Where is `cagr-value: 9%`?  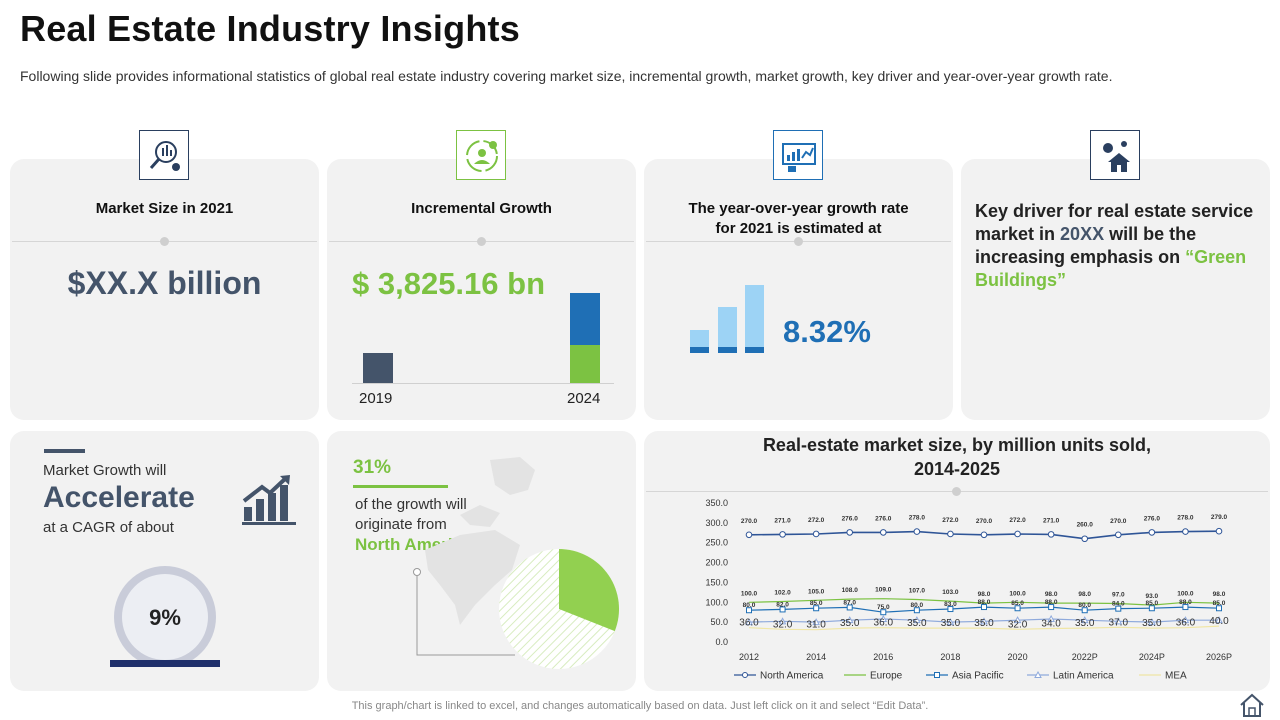 cagr-value: 9% is located at coordinates (165, 617).